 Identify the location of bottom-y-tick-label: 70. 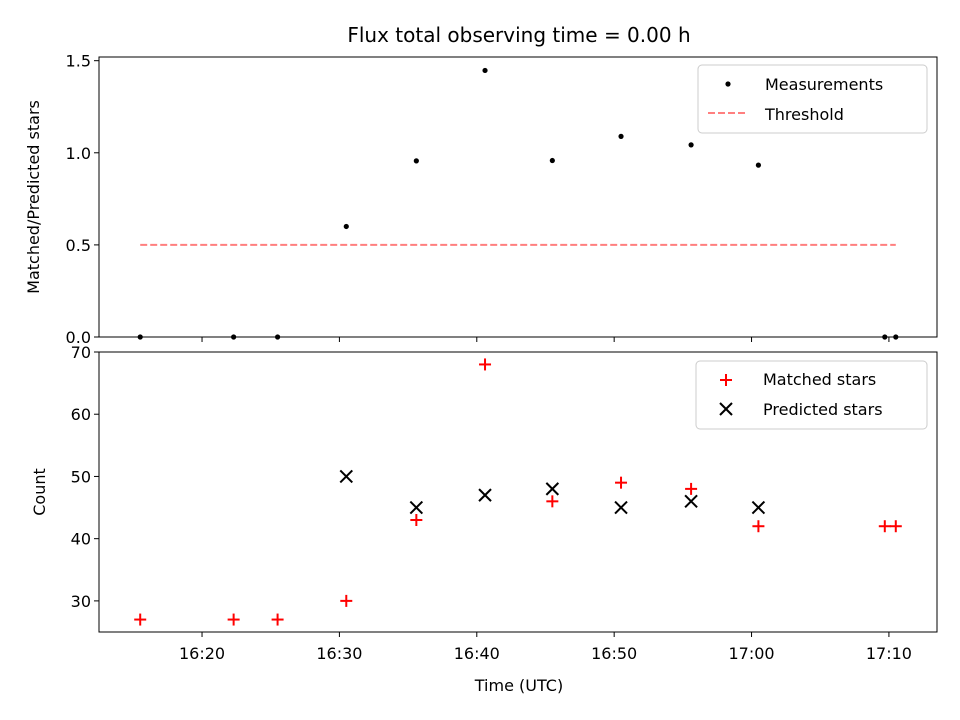
(81, 352).